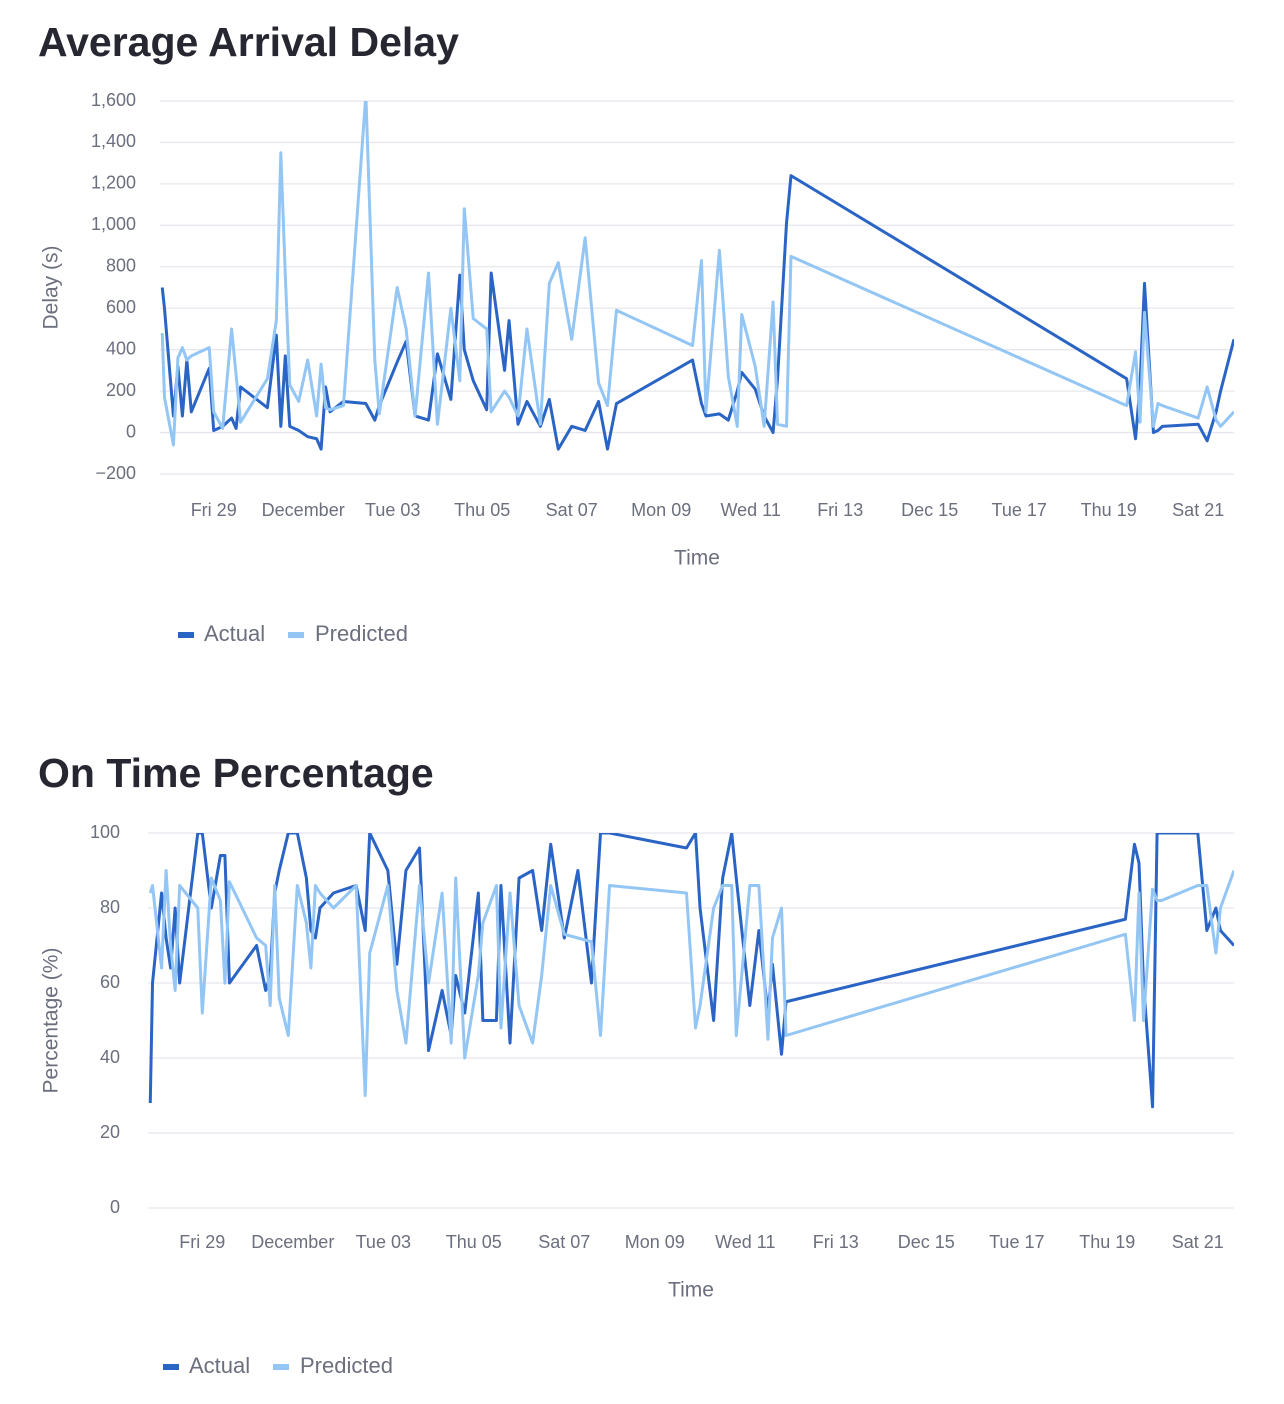 This screenshot has width=1284, height=1404. Describe the element at coordinates (121, 348) in the screenshot. I see `y-tick-label: 400` at that location.